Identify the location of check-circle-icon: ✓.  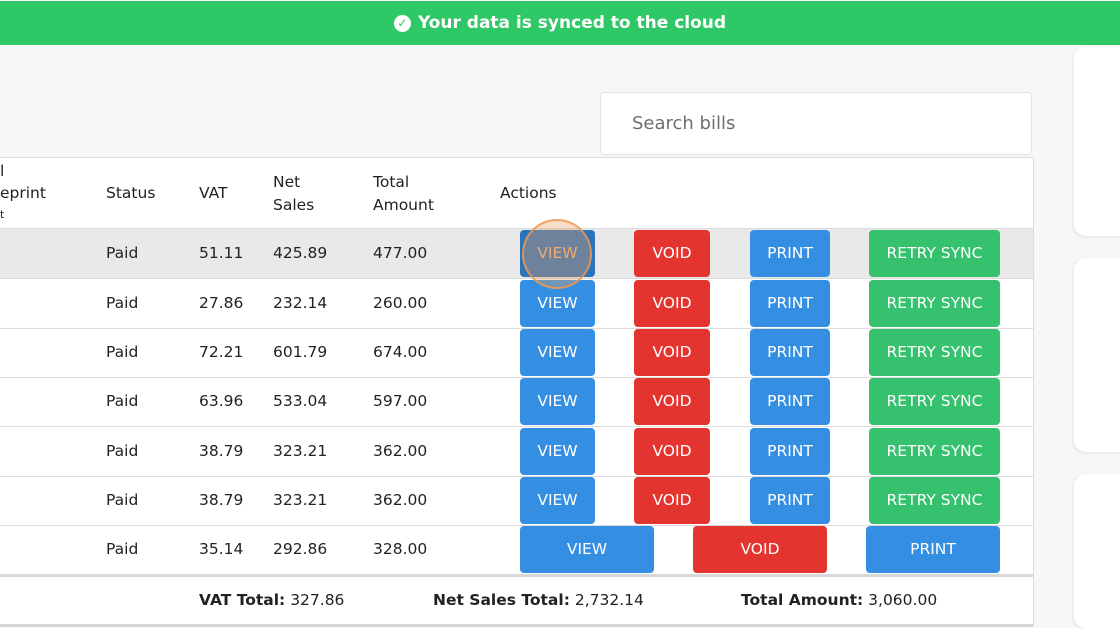
(402, 23).